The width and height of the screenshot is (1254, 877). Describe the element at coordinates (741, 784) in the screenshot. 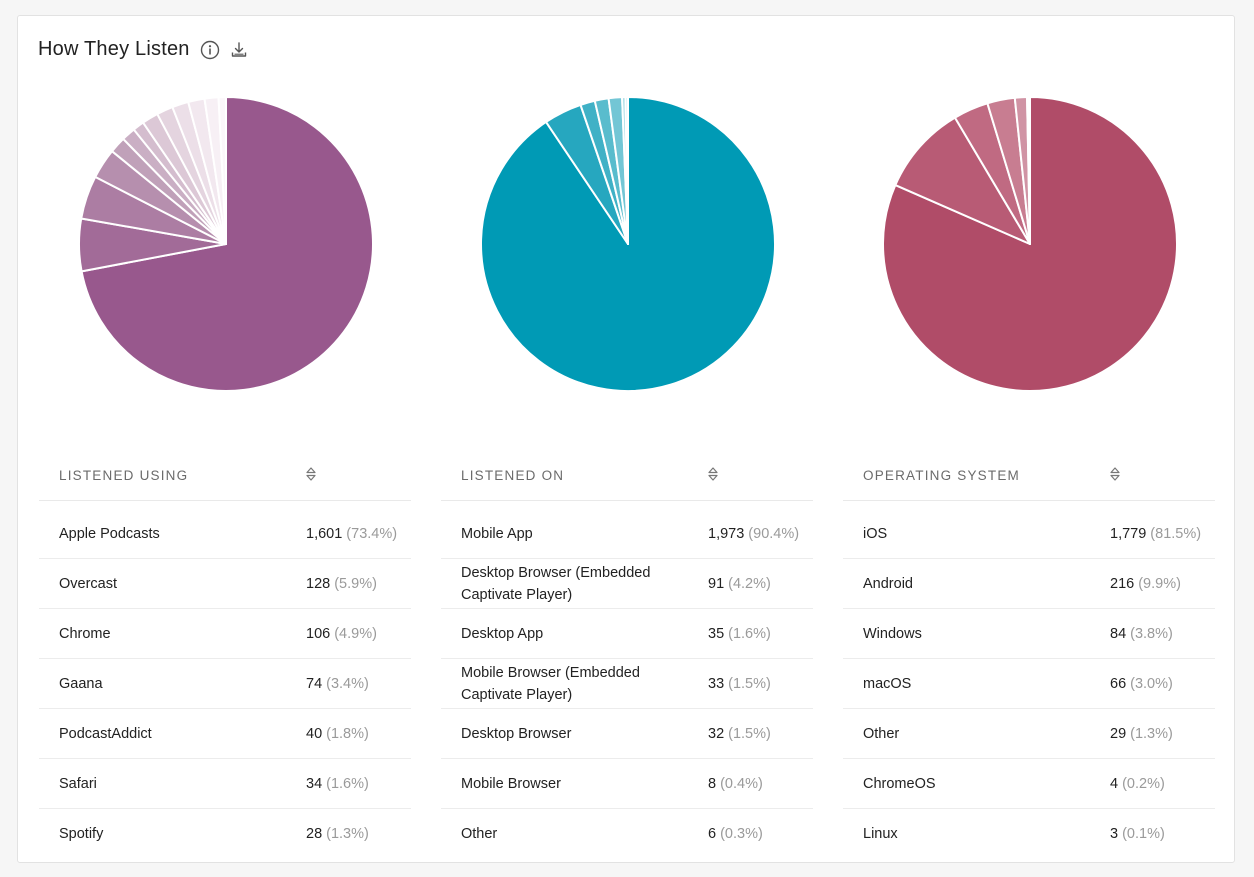

I see `row-percent: (0.4%)` at that location.